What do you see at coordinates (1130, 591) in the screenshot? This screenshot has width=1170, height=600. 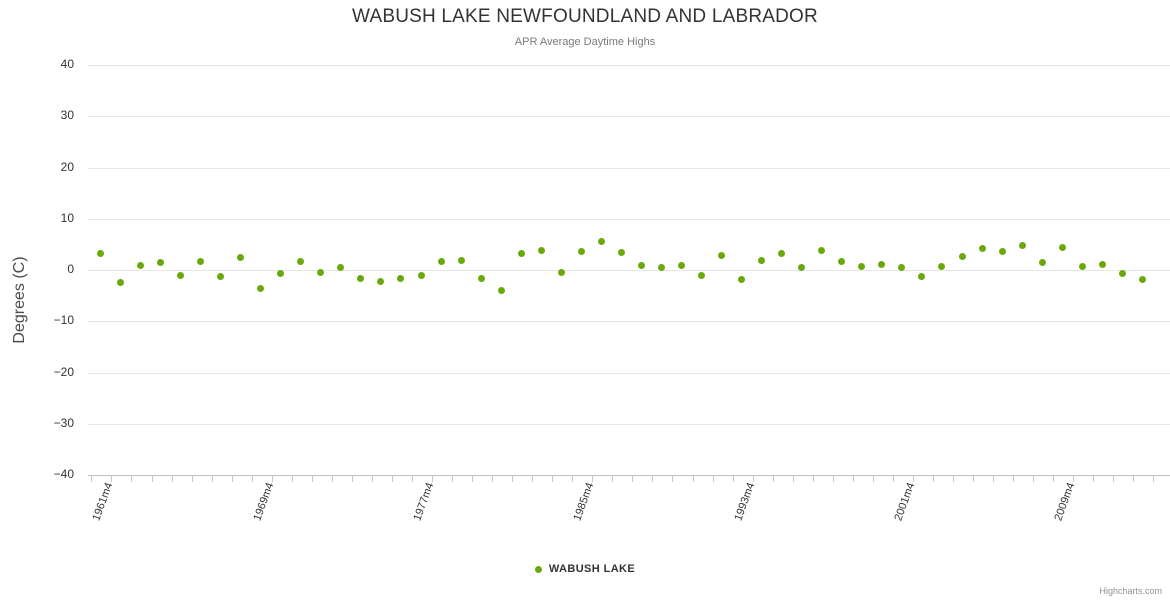 I see `highcharts-credit: Highcharts.com` at bounding box center [1130, 591].